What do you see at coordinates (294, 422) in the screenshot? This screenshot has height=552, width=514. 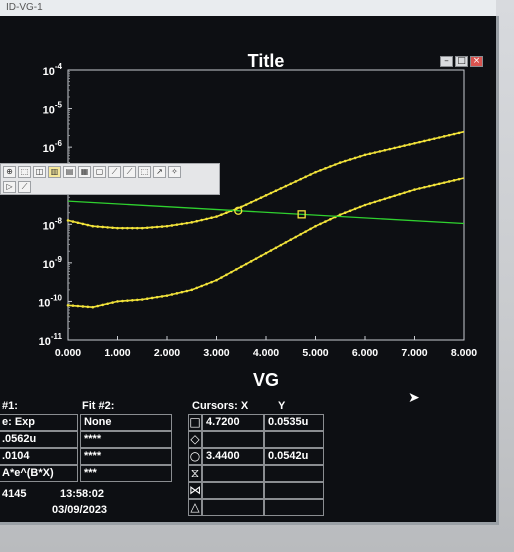 I see `cursor-y-cell: 0.0535u` at bounding box center [294, 422].